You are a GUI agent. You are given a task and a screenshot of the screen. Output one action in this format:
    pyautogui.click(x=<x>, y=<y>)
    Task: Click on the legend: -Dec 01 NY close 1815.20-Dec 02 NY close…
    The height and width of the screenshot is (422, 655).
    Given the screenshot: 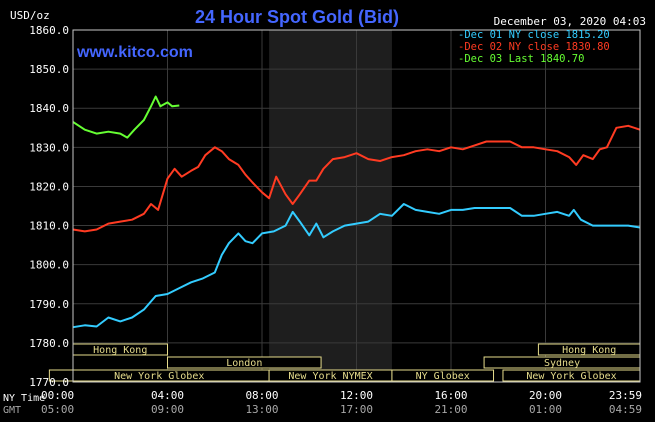 What is the action you would take?
    pyautogui.click(x=534, y=47)
    